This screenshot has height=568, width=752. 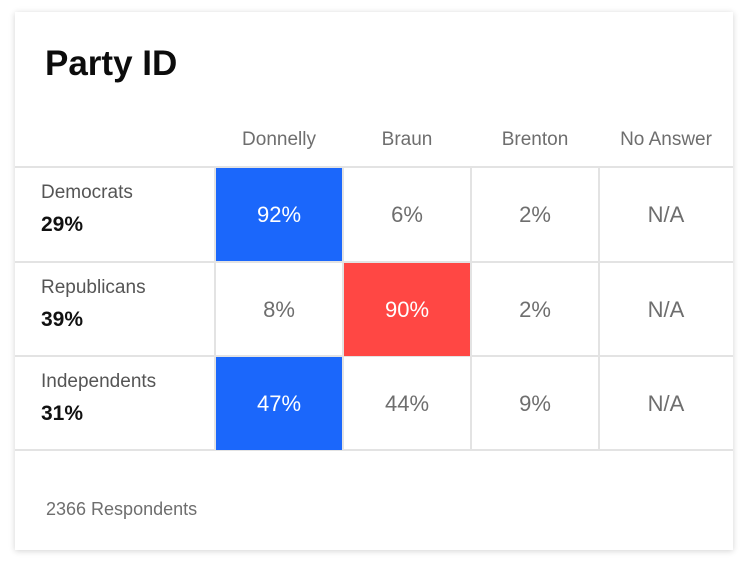 What do you see at coordinates (535, 139) in the screenshot?
I see `column-header-brenton: Brenton` at bounding box center [535, 139].